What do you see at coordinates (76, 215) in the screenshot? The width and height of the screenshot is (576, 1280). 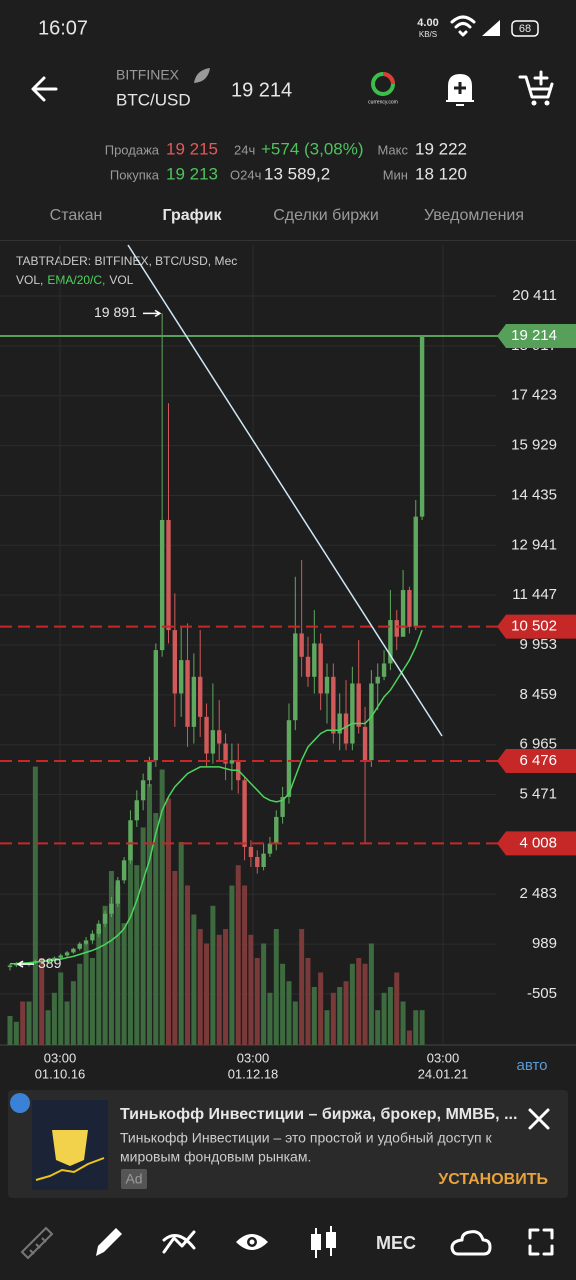 I see `tab: Стакан` at bounding box center [76, 215].